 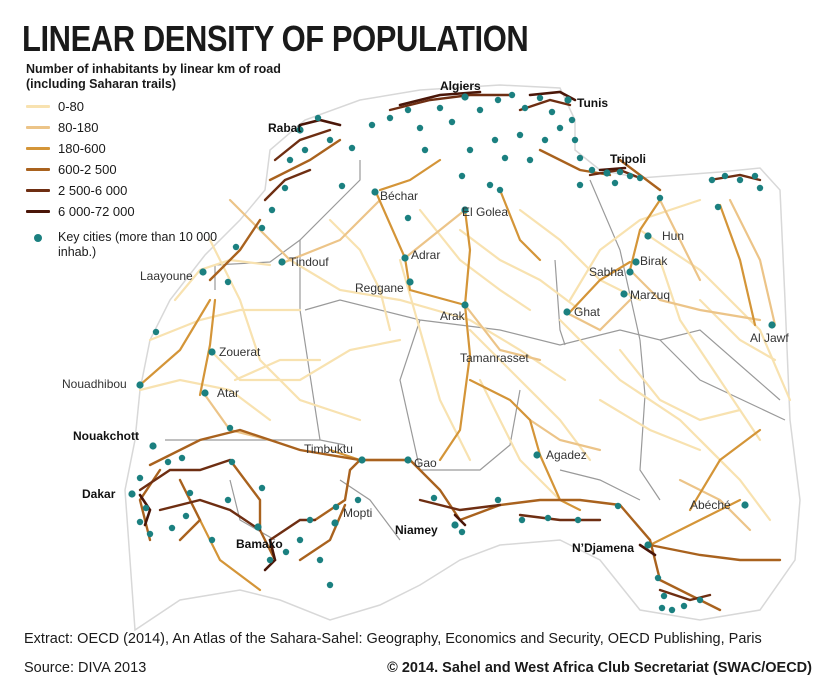 I want to click on legend-row: 600-2 500, so click(x=176, y=169).